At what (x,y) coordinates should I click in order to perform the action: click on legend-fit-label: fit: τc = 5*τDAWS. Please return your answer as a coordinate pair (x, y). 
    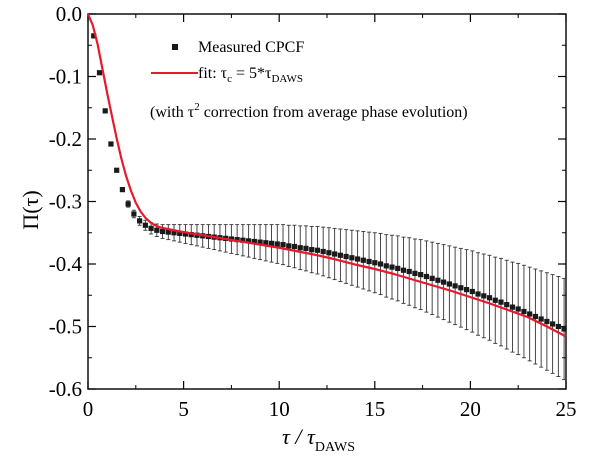
    Looking at the image, I should click on (250, 75).